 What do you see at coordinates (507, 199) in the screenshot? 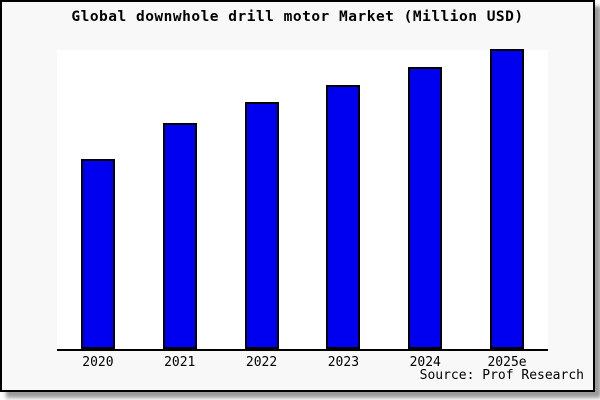
I see `bar-2025e` at bounding box center [507, 199].